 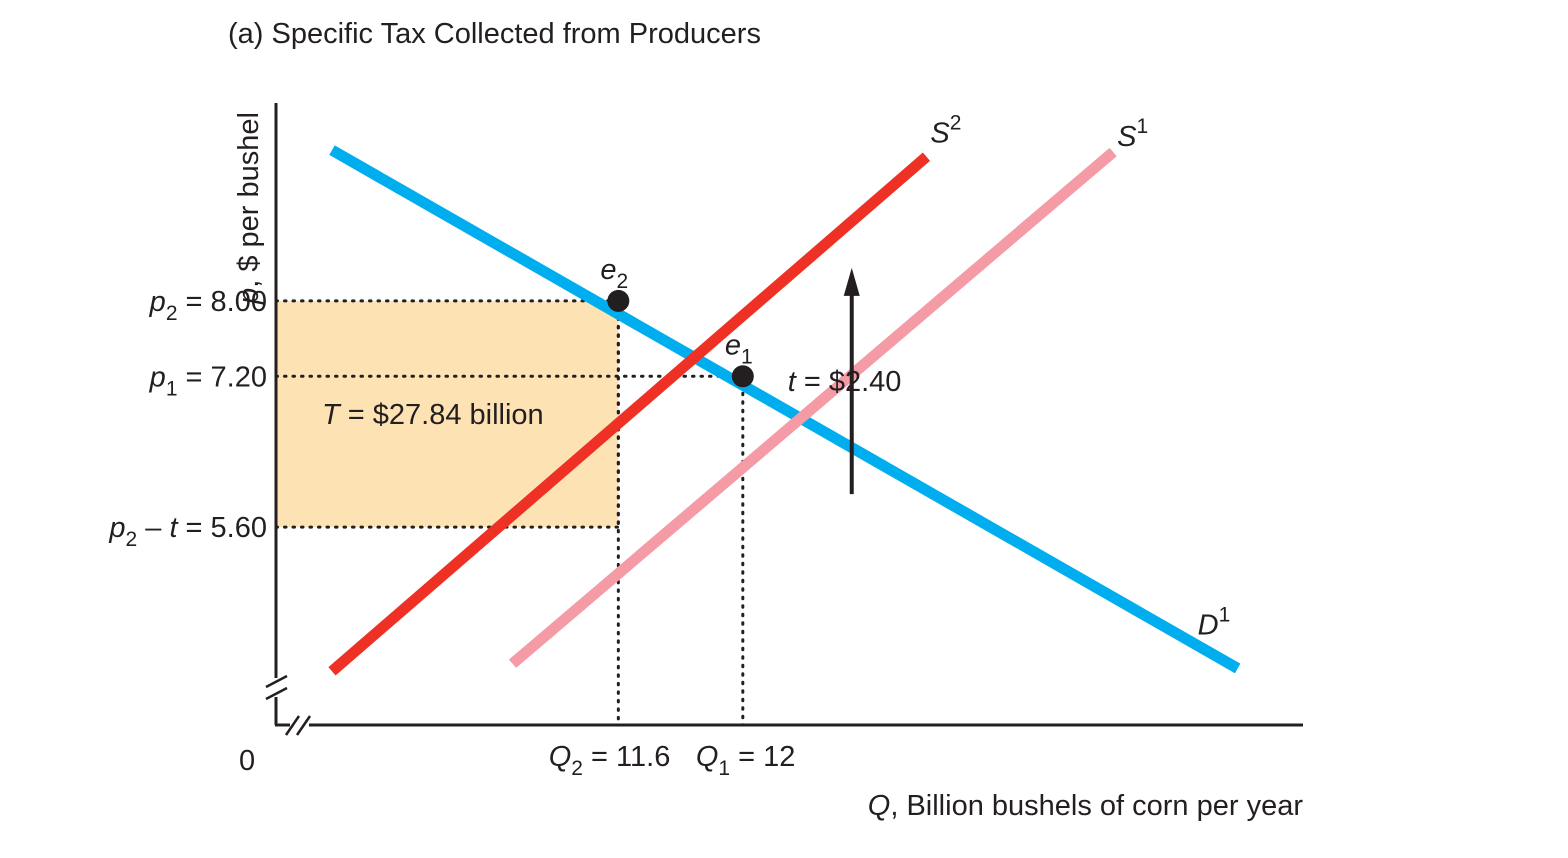 What do you see at coordinates (577, 768) in the screenshot?
I see `quantity-tick-1-subscript: 2` at bounding box center [577, 768].